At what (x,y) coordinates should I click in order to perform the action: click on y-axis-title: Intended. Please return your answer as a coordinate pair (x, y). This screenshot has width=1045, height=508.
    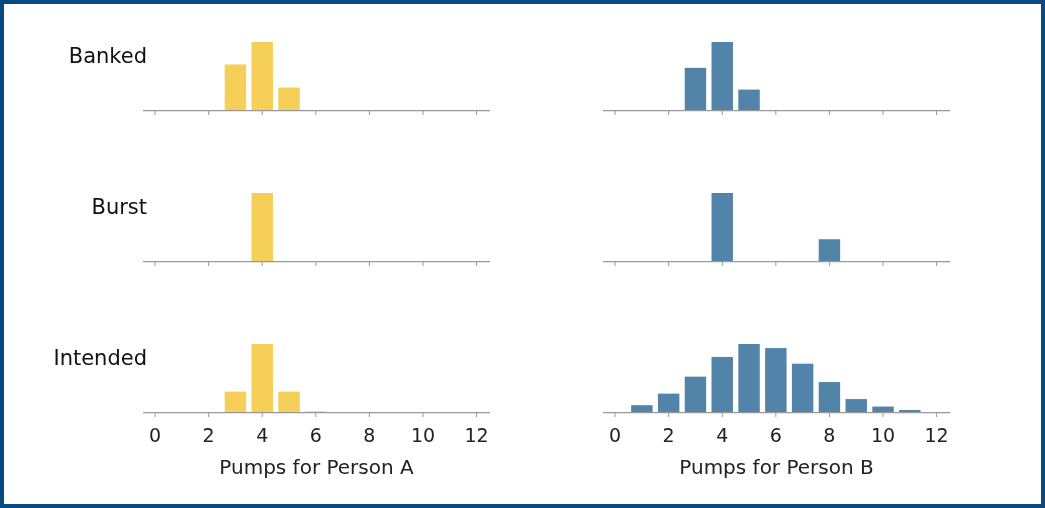
    Looking at the image, I should click on (100, 358).